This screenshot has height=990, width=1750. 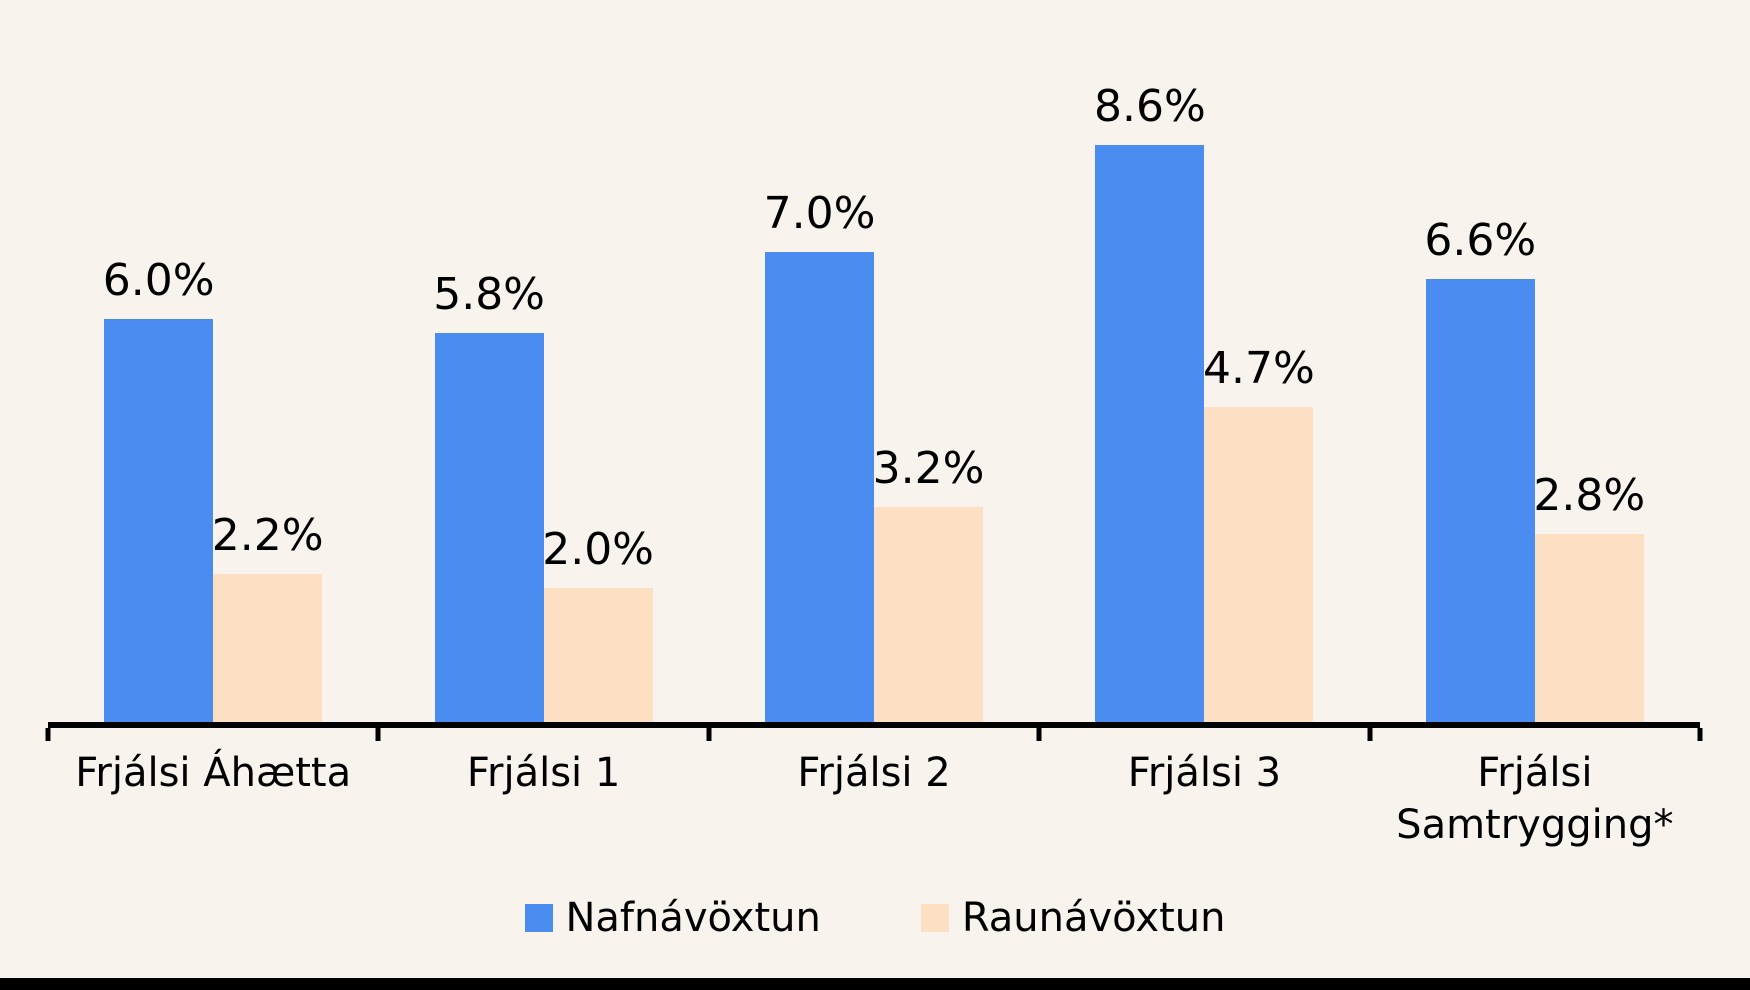 What do you see at coordinates (1589, 495) in the screenshot?
I see `value-label-raunavoxtun-frjalsi-samtrygging: 2.8%` at bounding box center [1589, 495].